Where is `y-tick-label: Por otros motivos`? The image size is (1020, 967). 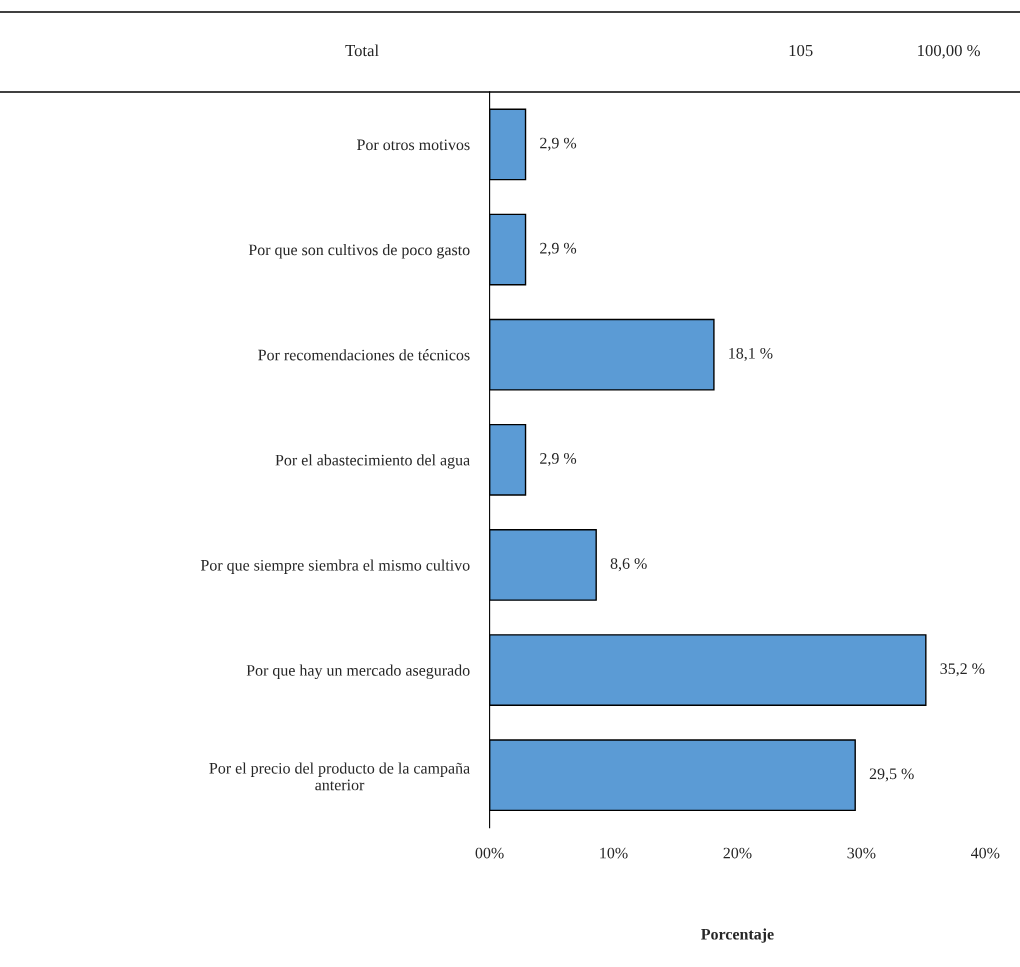 y-tick-label: Por otros motivos is located at coordinates (413, 145).